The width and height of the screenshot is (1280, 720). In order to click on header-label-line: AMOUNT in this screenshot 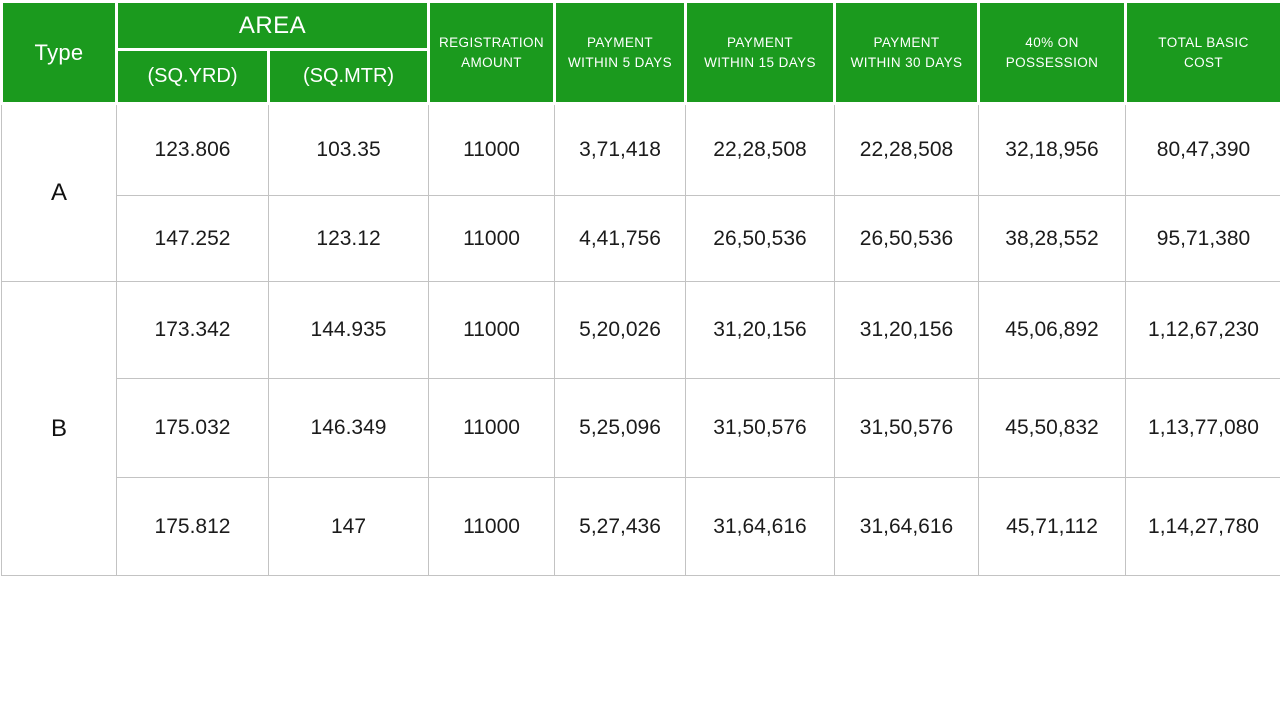, I will do `click(491, 62)`.